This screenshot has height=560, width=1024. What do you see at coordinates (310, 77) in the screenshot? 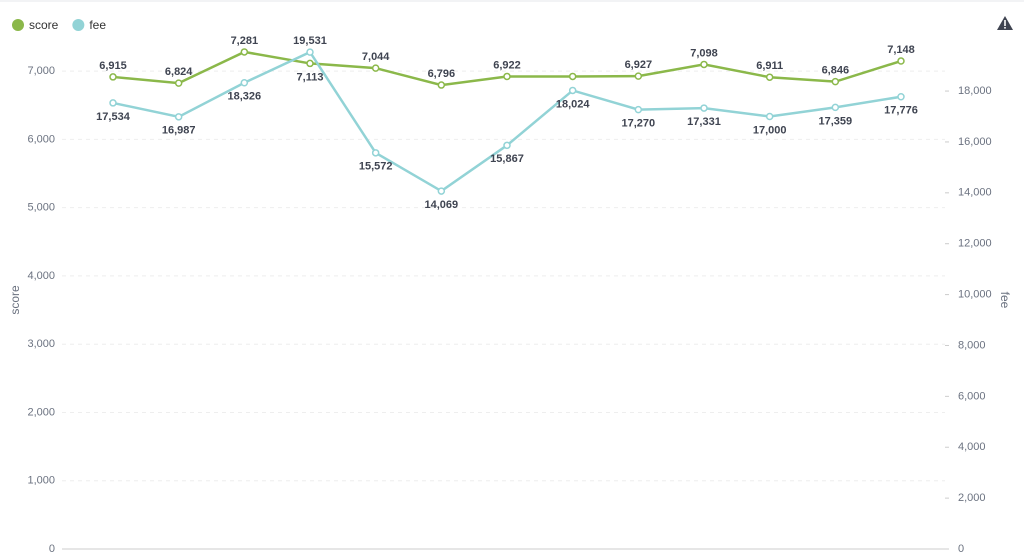
I see `data-label: 7,113` at bounding box center [310, 77].